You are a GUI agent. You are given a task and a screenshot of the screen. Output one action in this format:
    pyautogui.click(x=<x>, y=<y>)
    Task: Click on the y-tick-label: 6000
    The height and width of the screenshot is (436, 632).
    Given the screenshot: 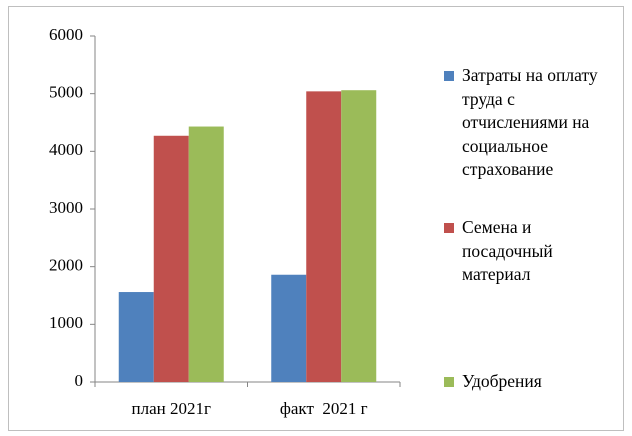 What is the action you would take?
    pyautogui.click(x=66, y=34)
    